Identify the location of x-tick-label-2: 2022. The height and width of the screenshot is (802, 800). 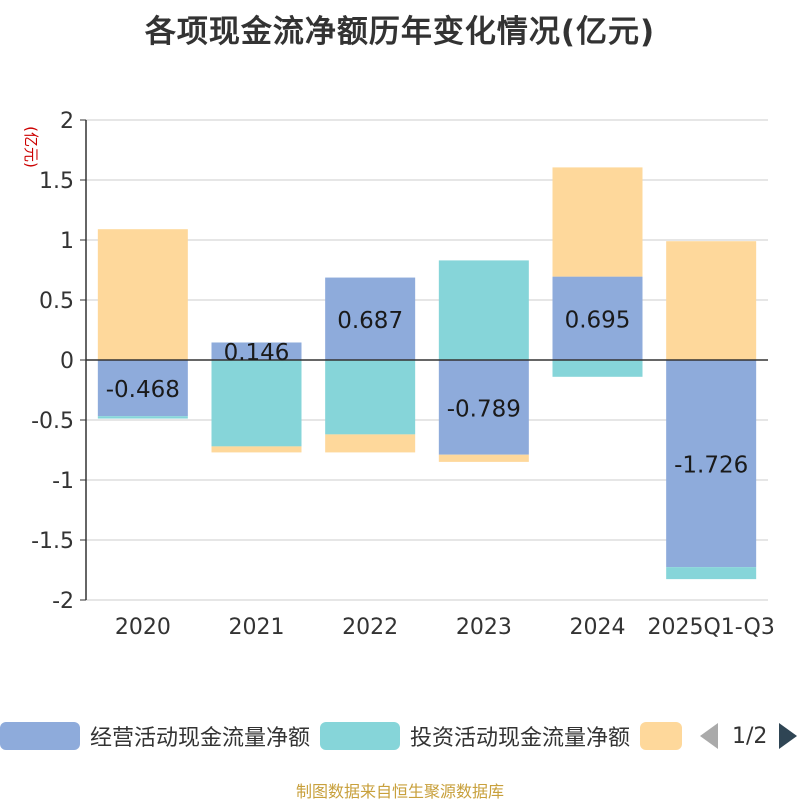
(370, 627).